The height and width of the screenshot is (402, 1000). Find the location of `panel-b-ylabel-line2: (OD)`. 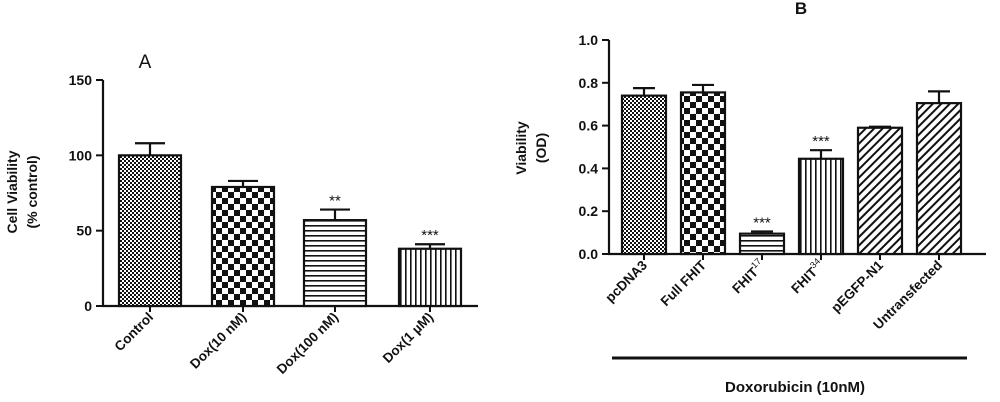

panel-b-ylabel-line2: (OD) is located at coordinates (541, 148).